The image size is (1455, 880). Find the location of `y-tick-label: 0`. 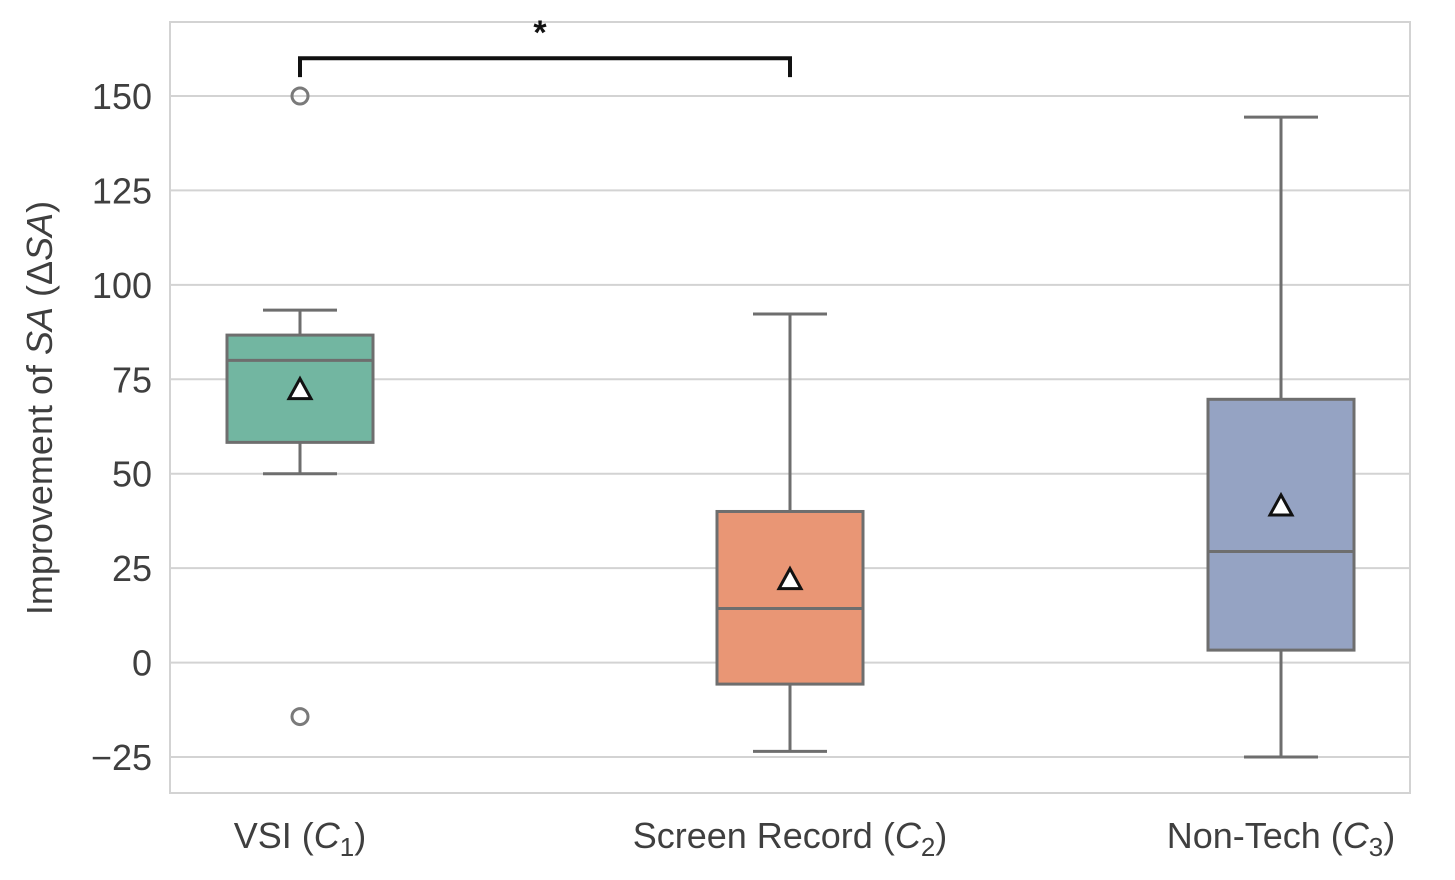

y-tick-label: 0 is located at coordinates (142, 663).